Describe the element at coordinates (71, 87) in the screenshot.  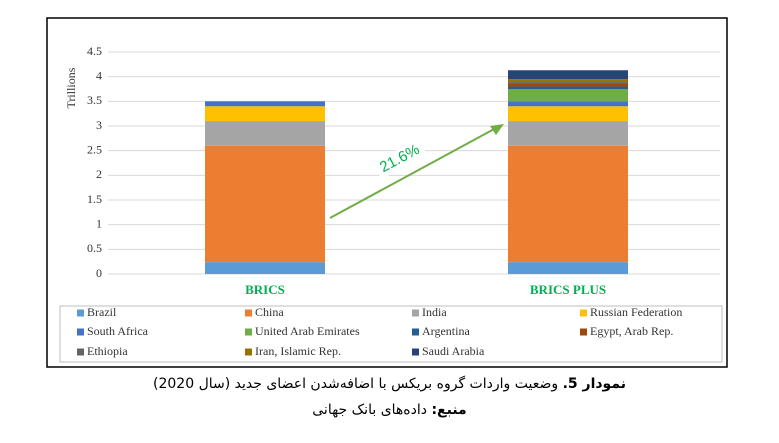
I see `y-axis-title: Trillions` at that location.